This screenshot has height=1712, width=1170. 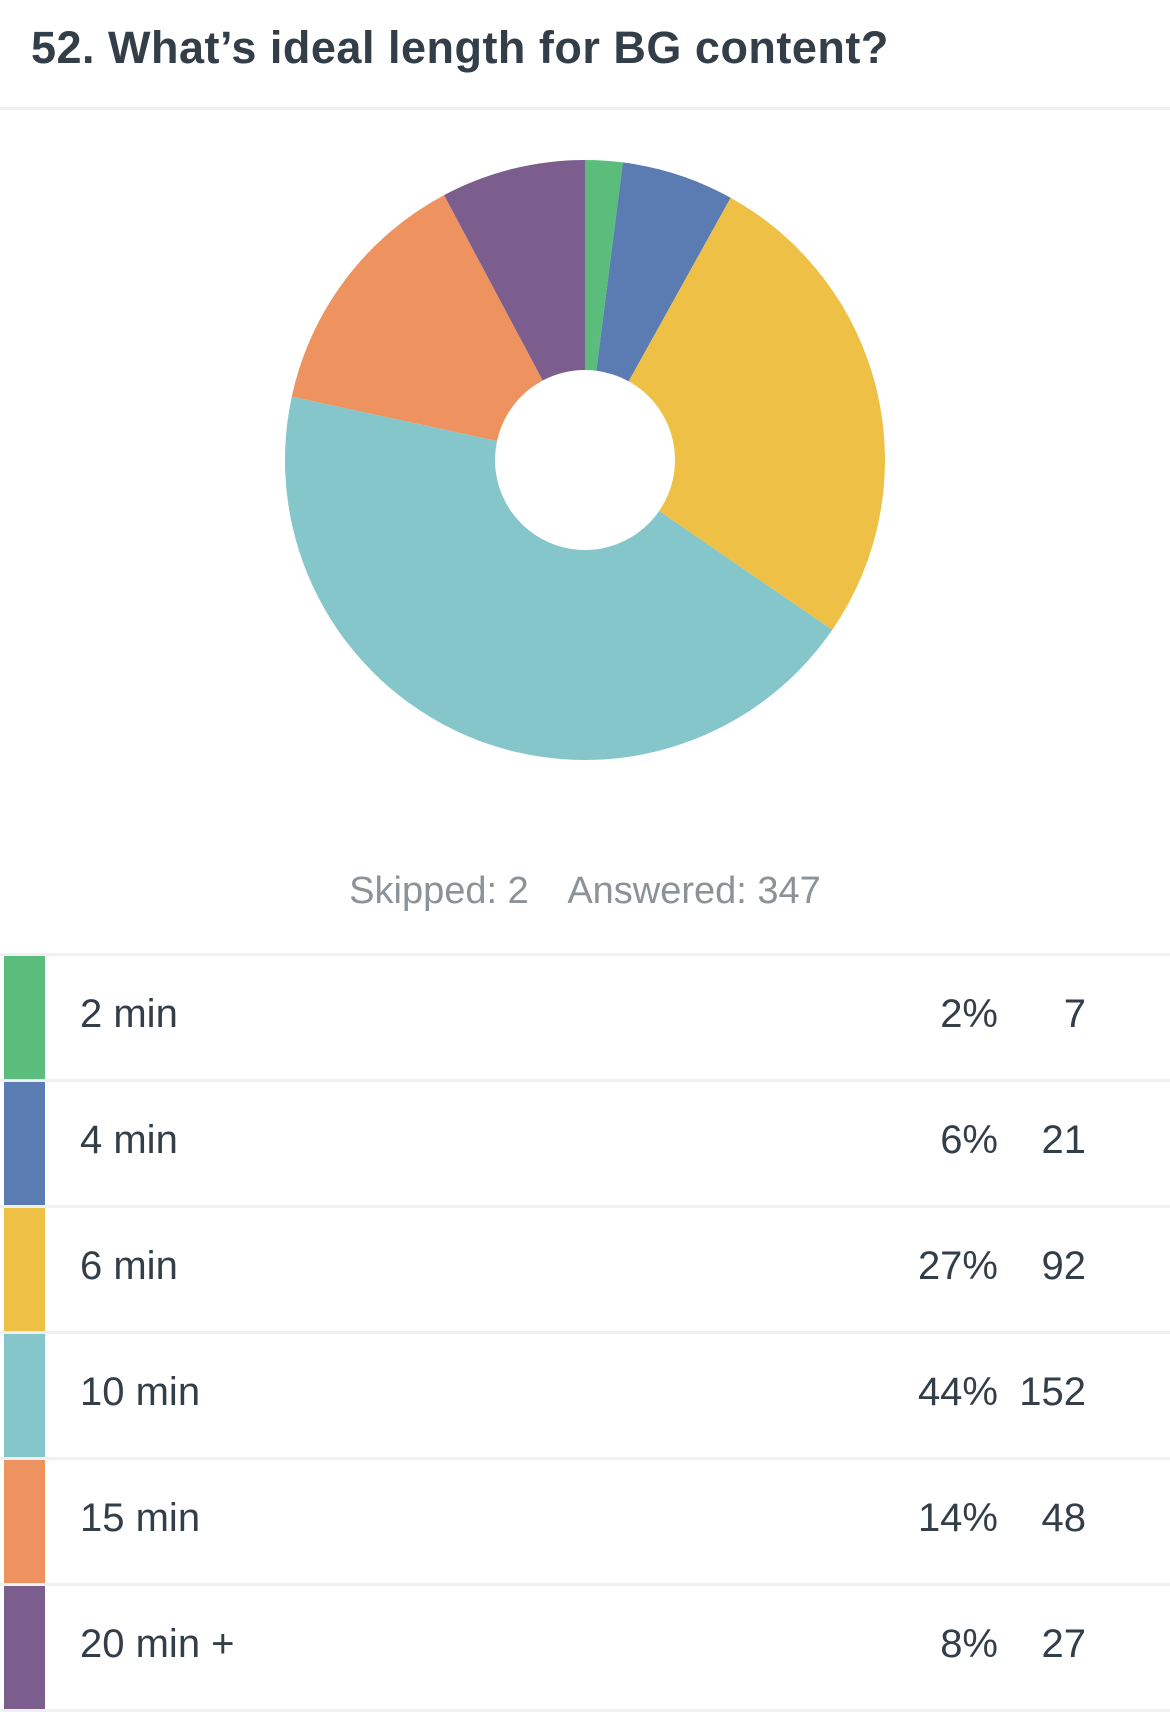 I want to click on table-row: 2 min 2% 7, so click(x=585, y=1019).